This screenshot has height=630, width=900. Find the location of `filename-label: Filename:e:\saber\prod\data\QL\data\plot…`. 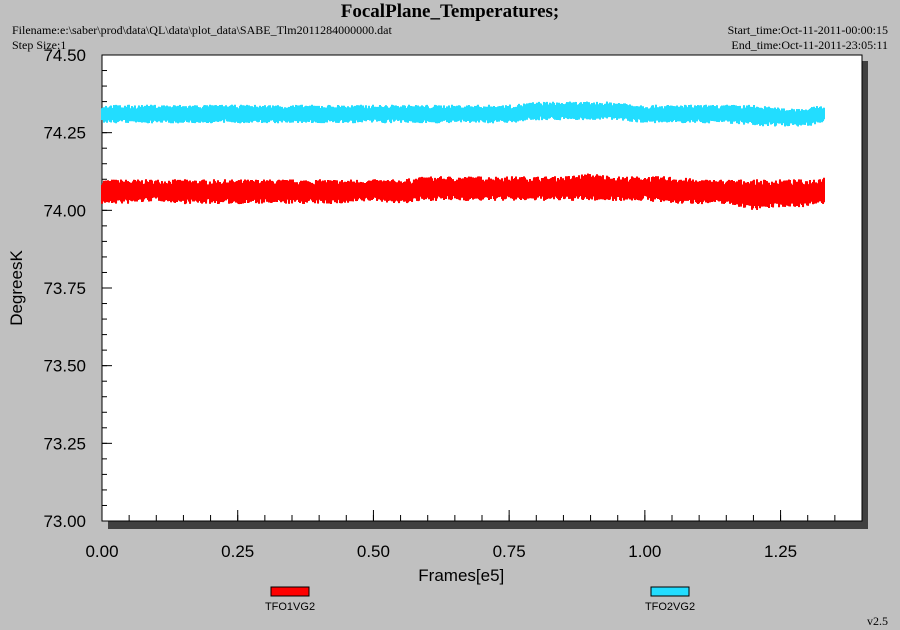

filename-label: Filename:e:\saber\prod\data\QL\data\plot… is located at coordinates (202, 30).